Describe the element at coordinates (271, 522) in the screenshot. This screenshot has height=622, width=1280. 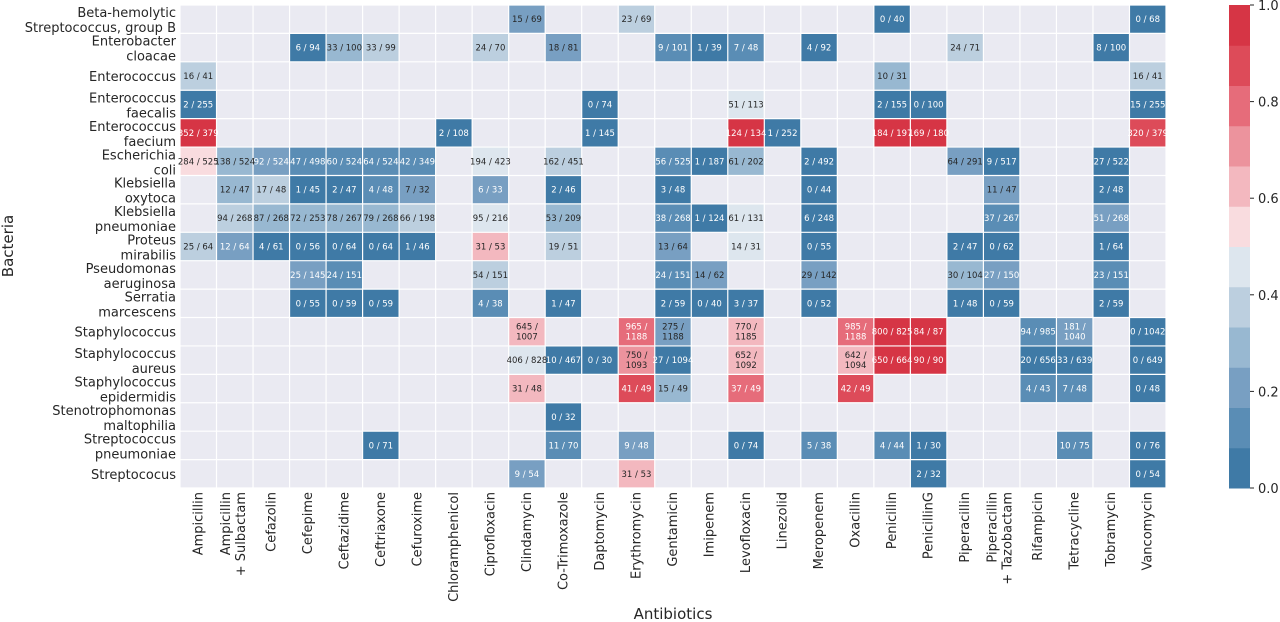
I see `x-tick-label: Cefazolin` at that location.